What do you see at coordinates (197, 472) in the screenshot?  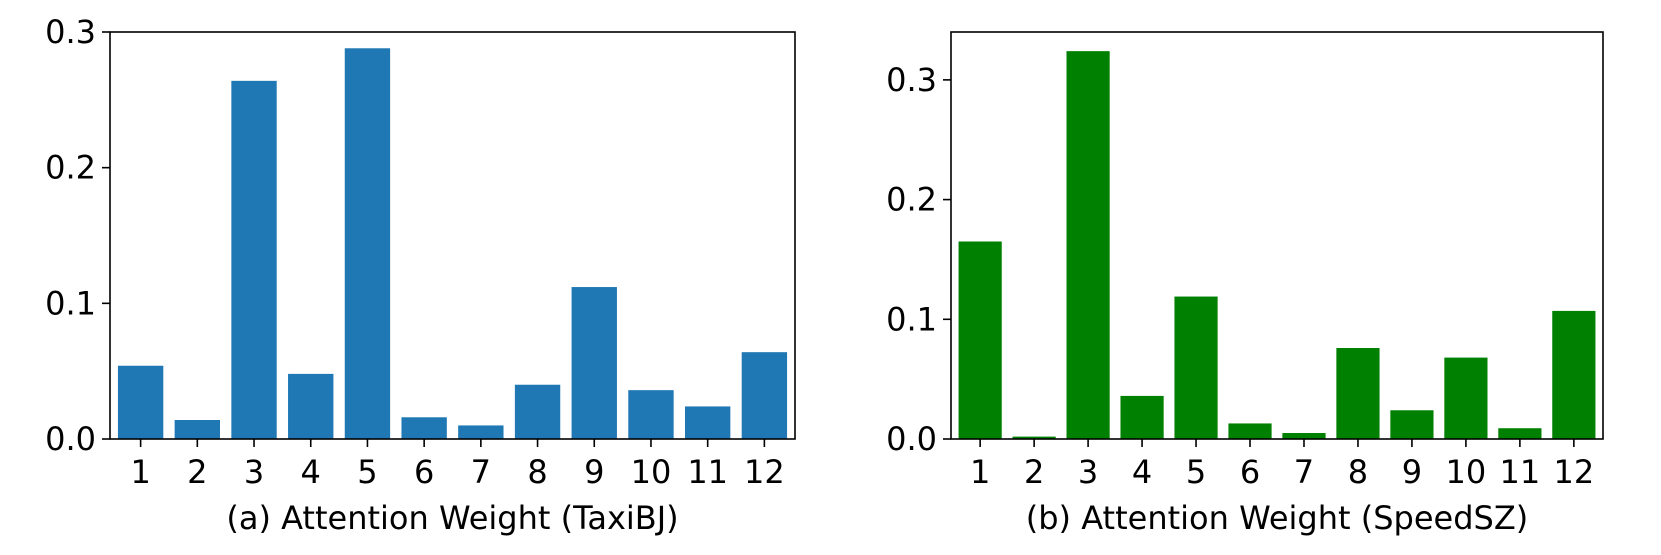 I see `x-tick-label-a-2: 2` at bounding box center [197, 472].